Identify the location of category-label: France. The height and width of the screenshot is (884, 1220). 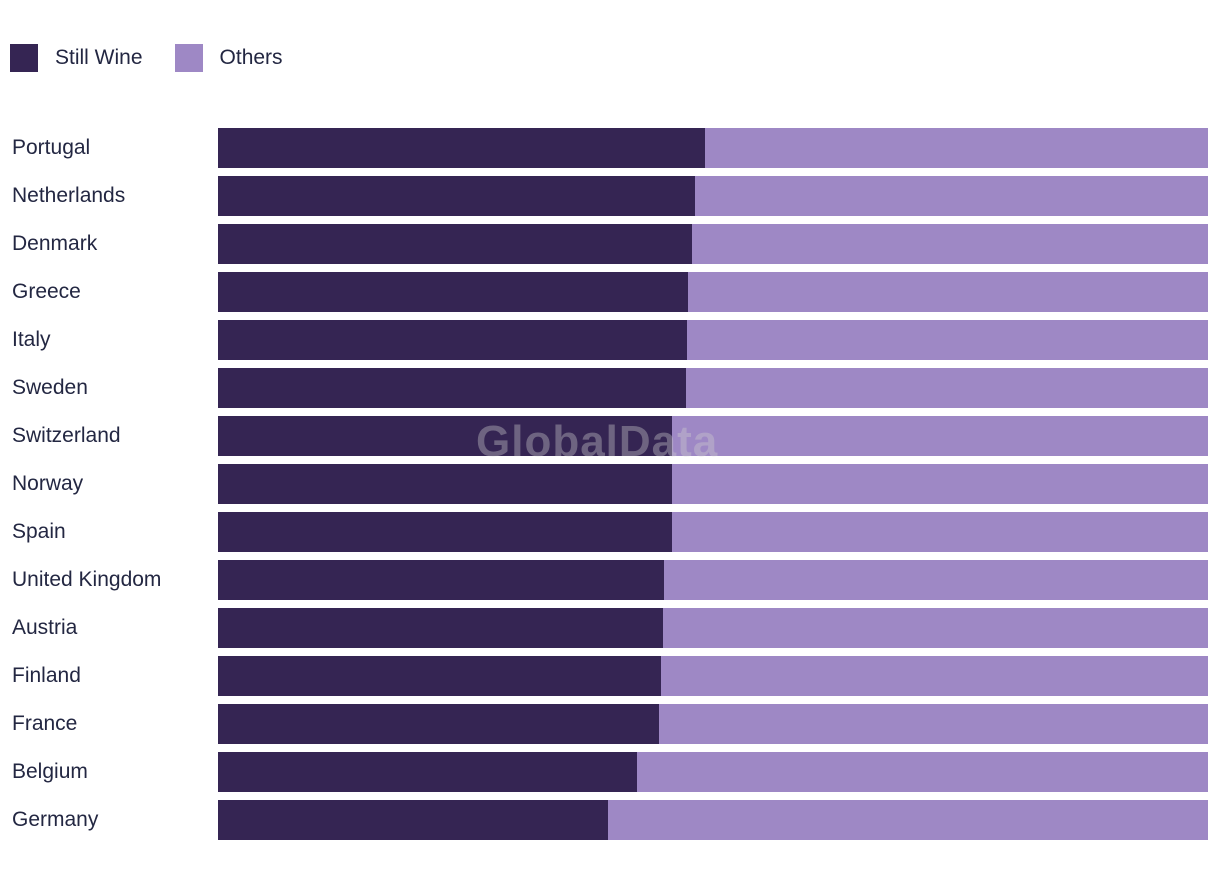
(45, 723).